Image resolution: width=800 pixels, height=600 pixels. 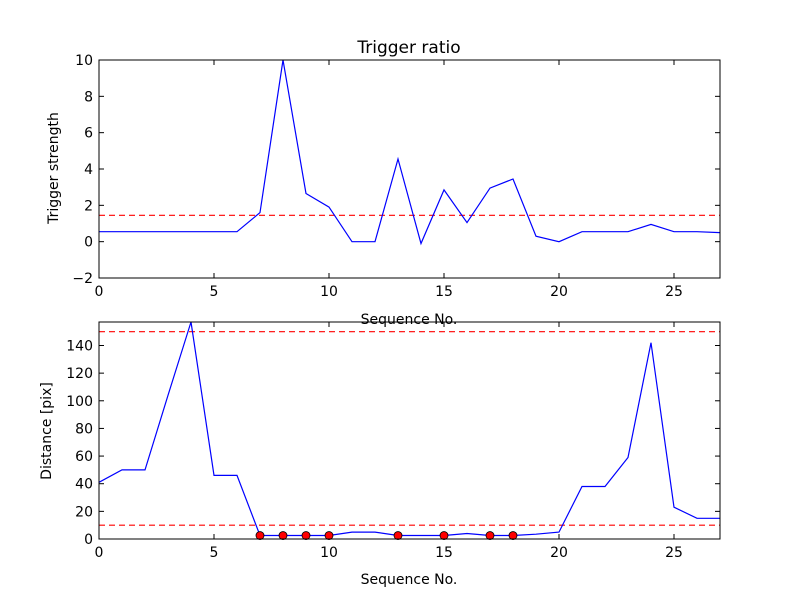 I want to click on y-tick-label: 2, so click(x=88, y=206).